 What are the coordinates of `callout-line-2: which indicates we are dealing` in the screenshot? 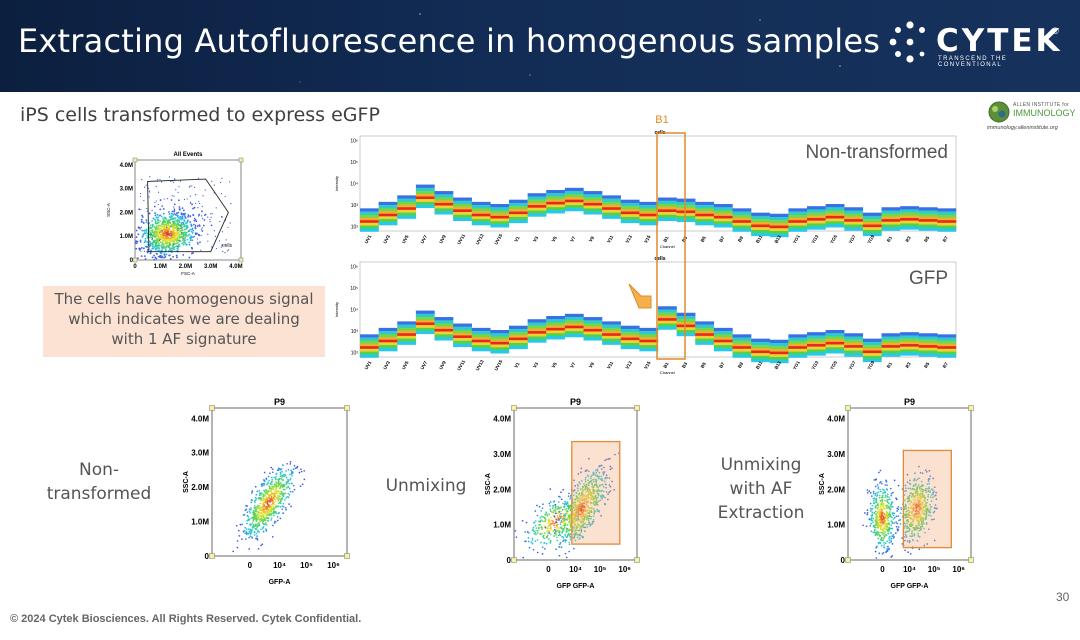 It's located at (184, 319).